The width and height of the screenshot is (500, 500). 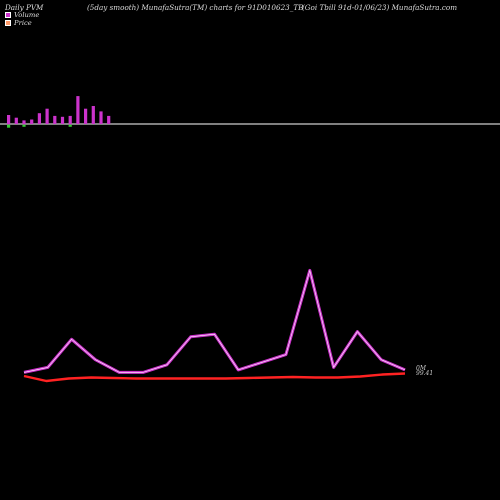 What do you see at coordinates (8, 15) in the screenshot?
I see `legend-volume-swatch` at bounding box center [8, 15].